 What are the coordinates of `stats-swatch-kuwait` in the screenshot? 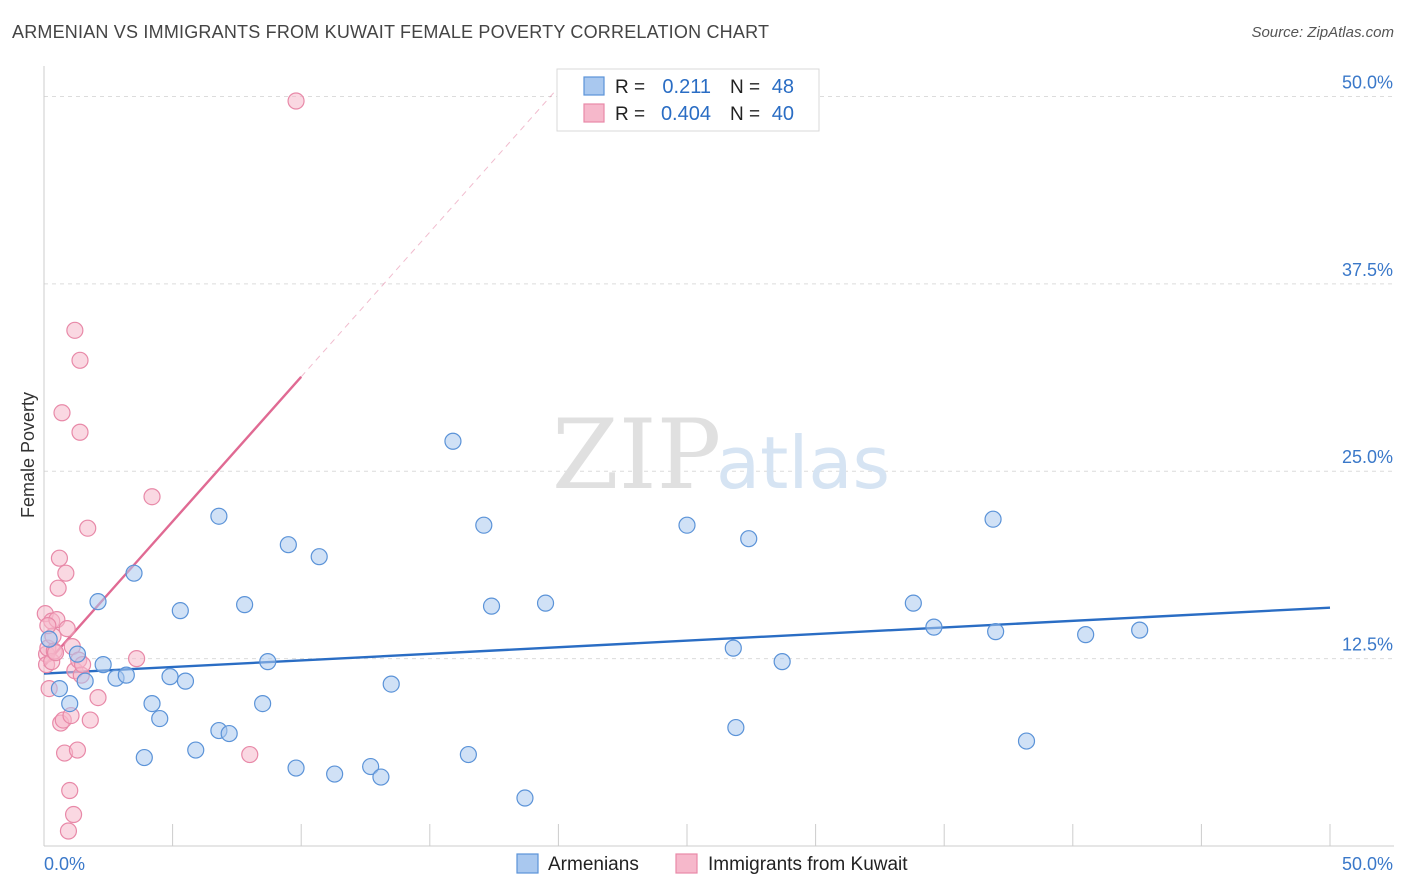 It's located at (594, 113).